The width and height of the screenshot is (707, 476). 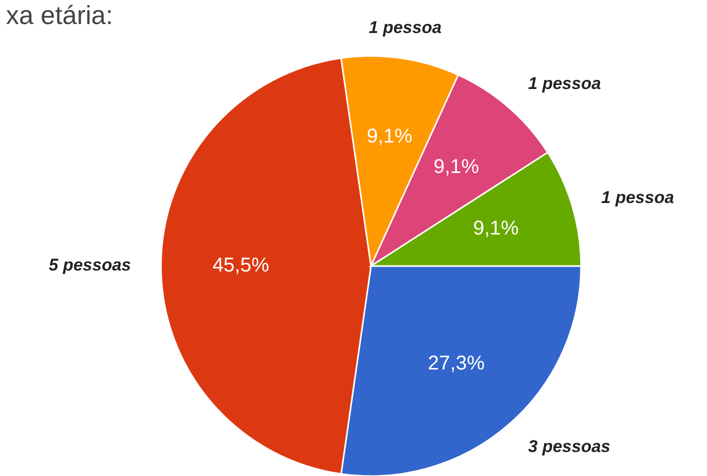 What do you see at coordinates (569, 446) in the screenshot?
I see `slice-label: 3 pessoas` at bounding box center [569, 446].